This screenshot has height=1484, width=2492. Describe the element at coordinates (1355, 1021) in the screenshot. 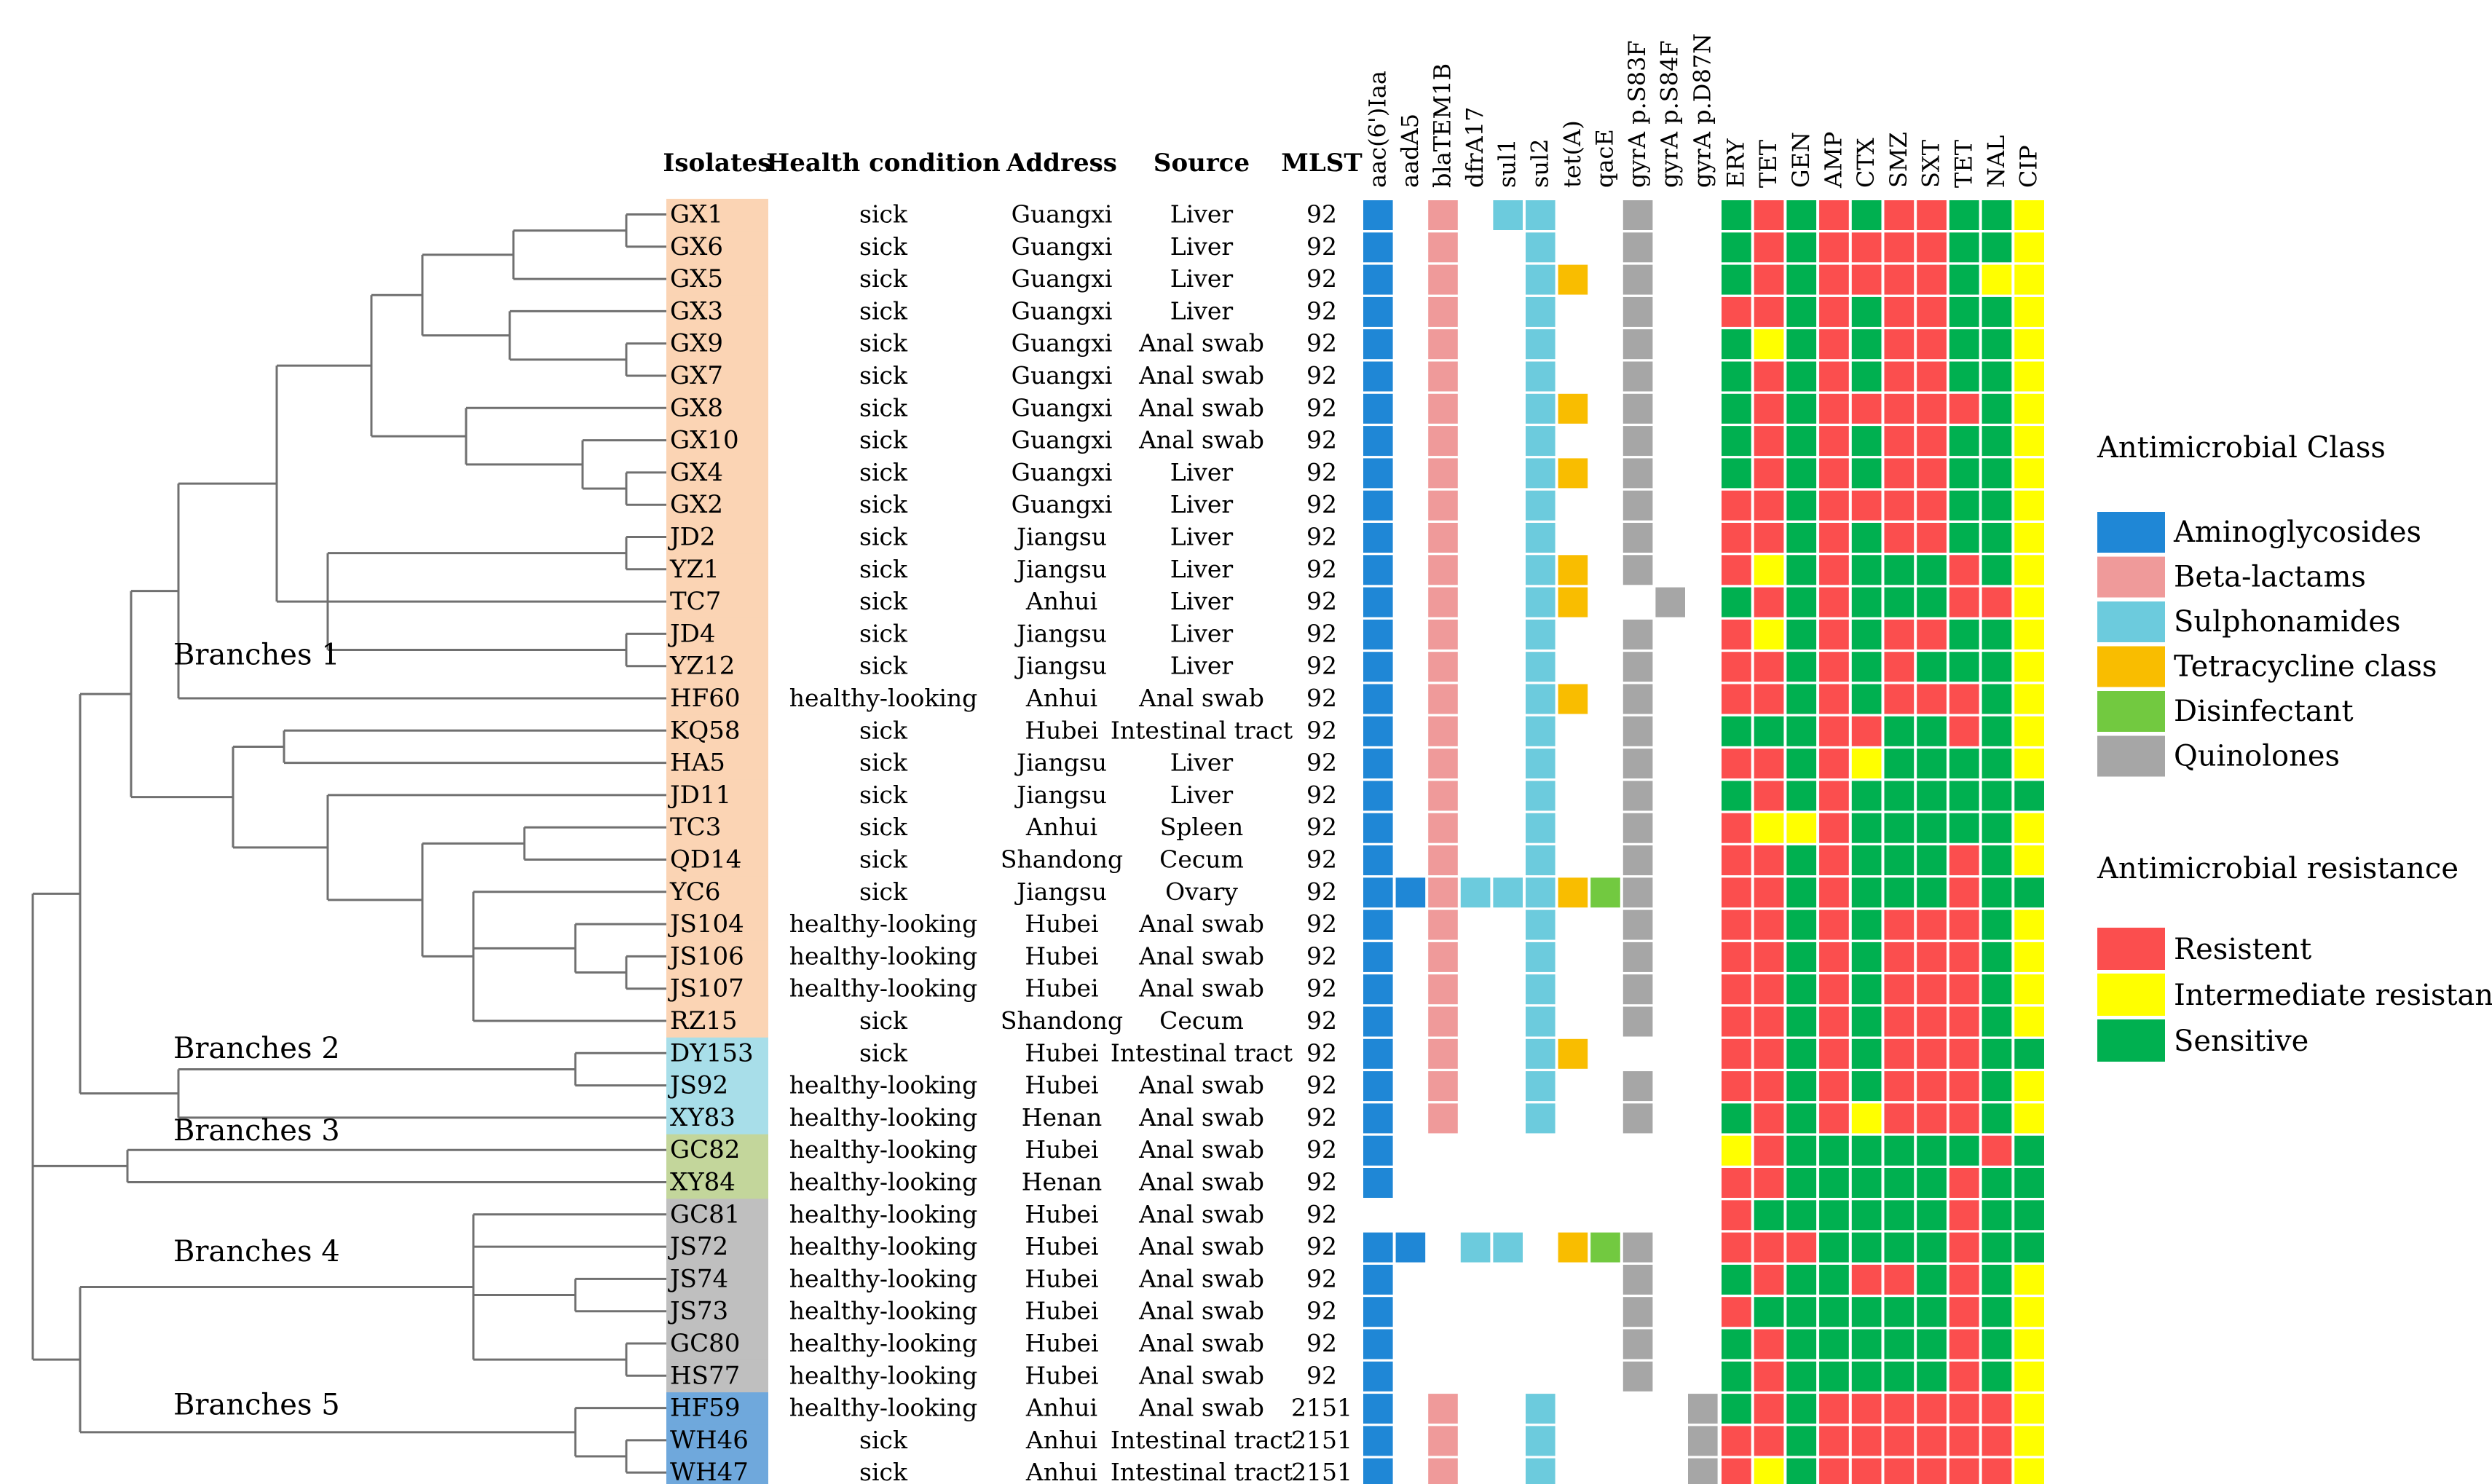

I see `table-row: RZ15 sick Shandong Cecum 92` at that location.